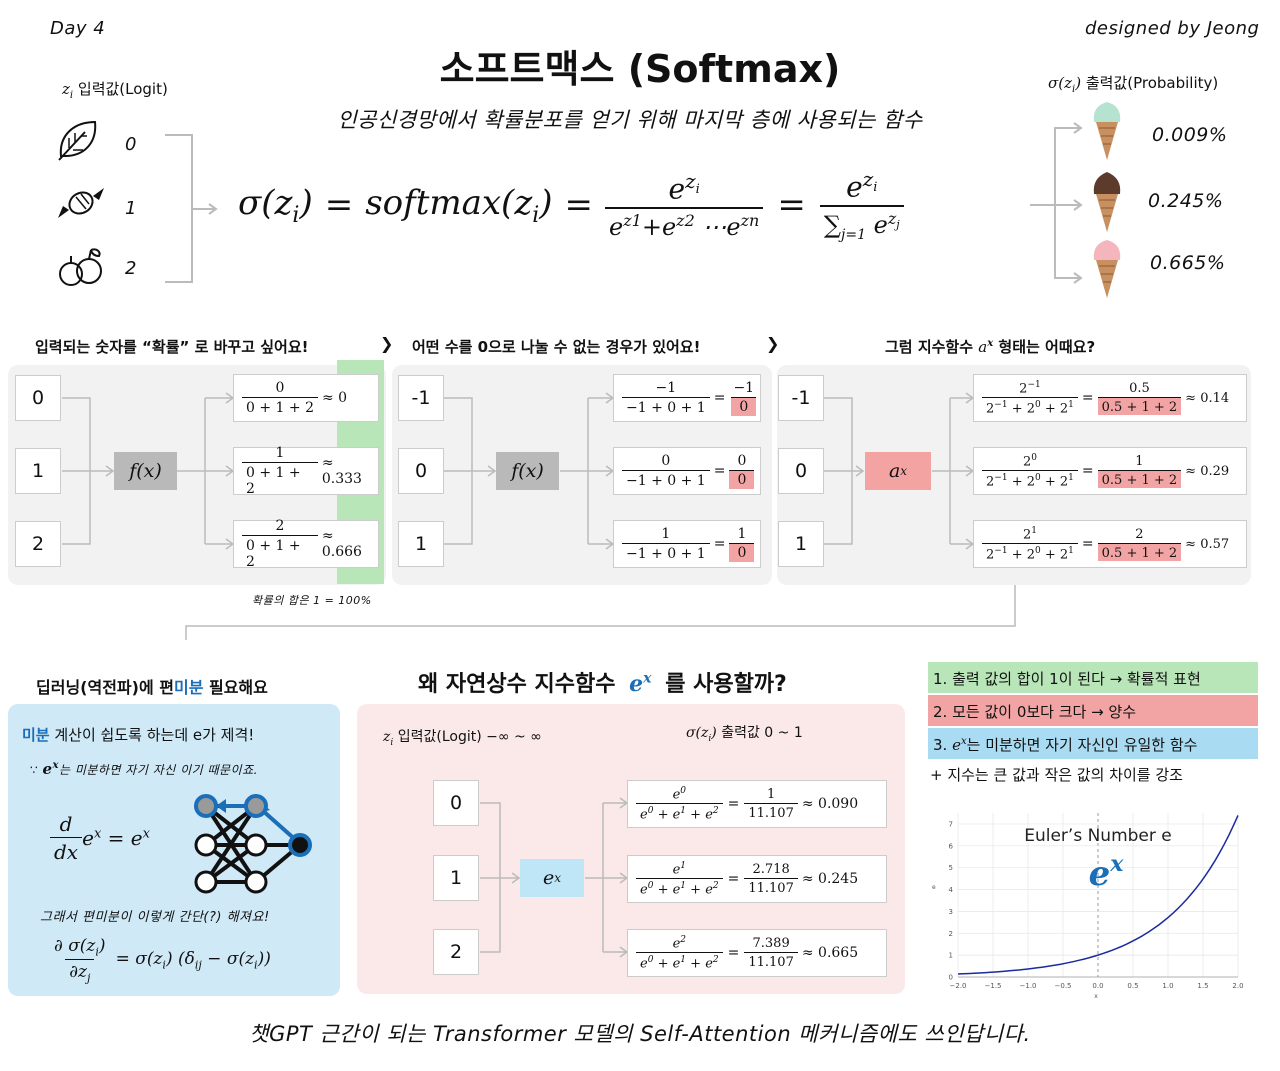 The image size is (1280, 1071). Describe the element at coordinates (421, 471) in the screenshot. I see `p2-input-1: 0` at that location.